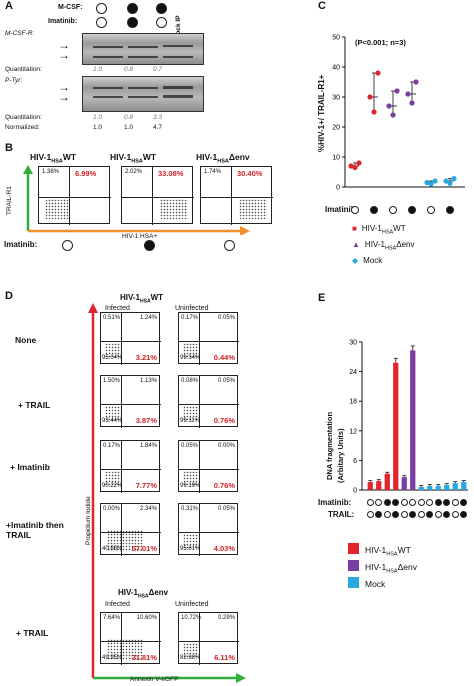 This screenshot has width=474, height=686. What do you see at coordinates (20, 33) in the screenshot?
I see `mcsf-r-label: M-CSF-R:` at bounding box center [20, 33].